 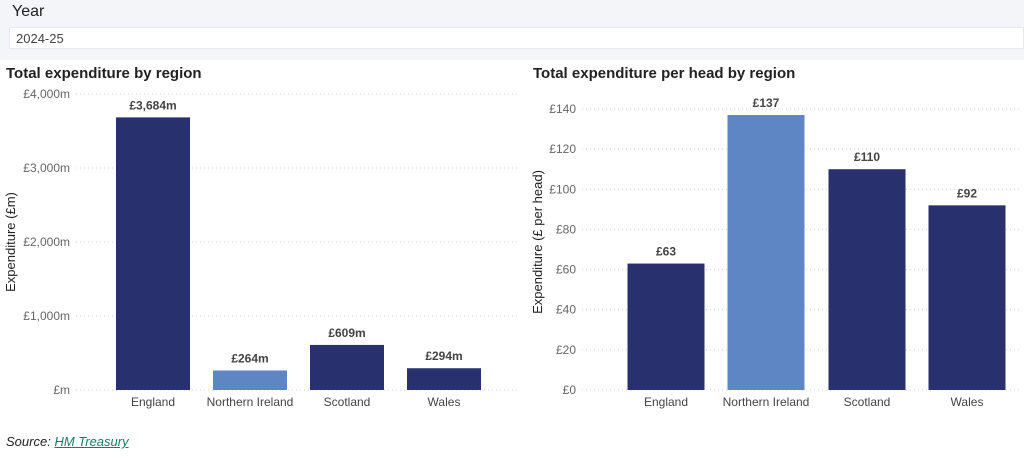 I want to click on data-label: £137, so click(x=766, y=103).